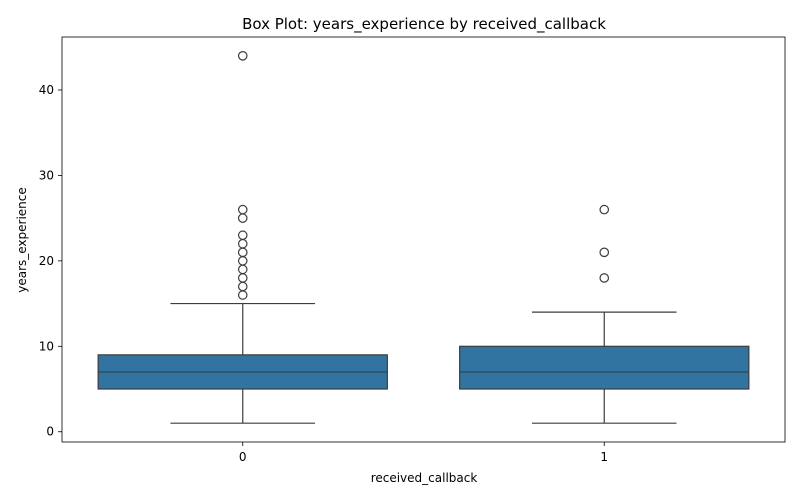  I want to click on y-tick-label-30: 30, so click(46, 175).